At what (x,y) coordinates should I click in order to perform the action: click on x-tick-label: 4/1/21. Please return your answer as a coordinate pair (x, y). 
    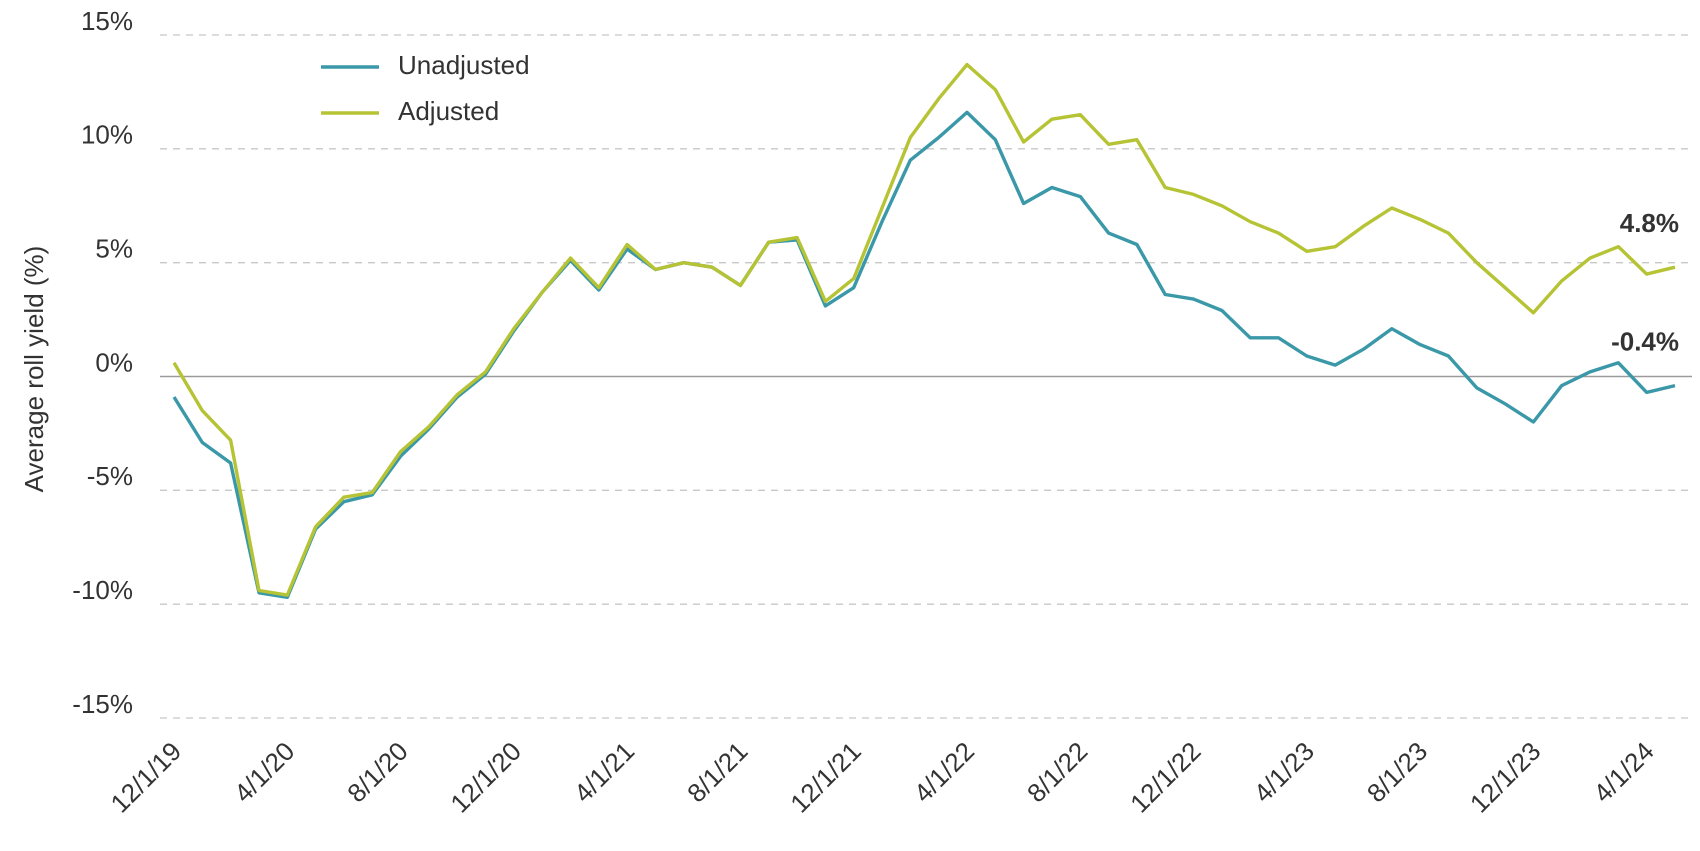
    Looking at the image, I should click on (604, 772).